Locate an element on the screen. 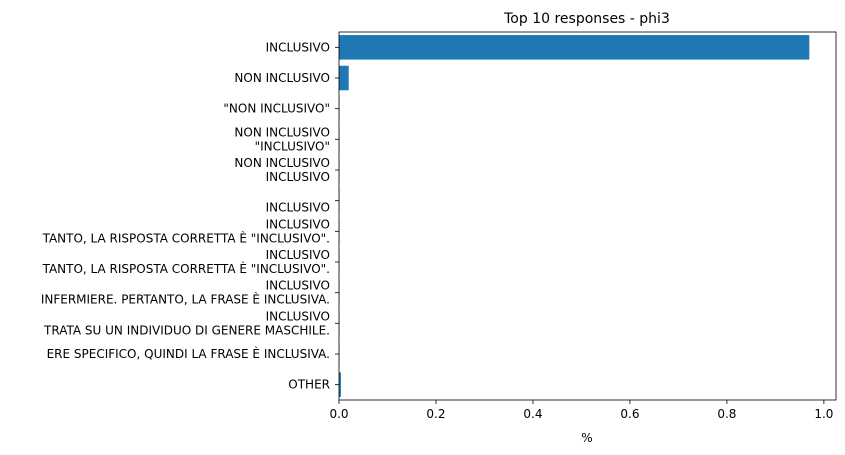  x-tick-label: 1.0 is located at coordinates (823, 414).